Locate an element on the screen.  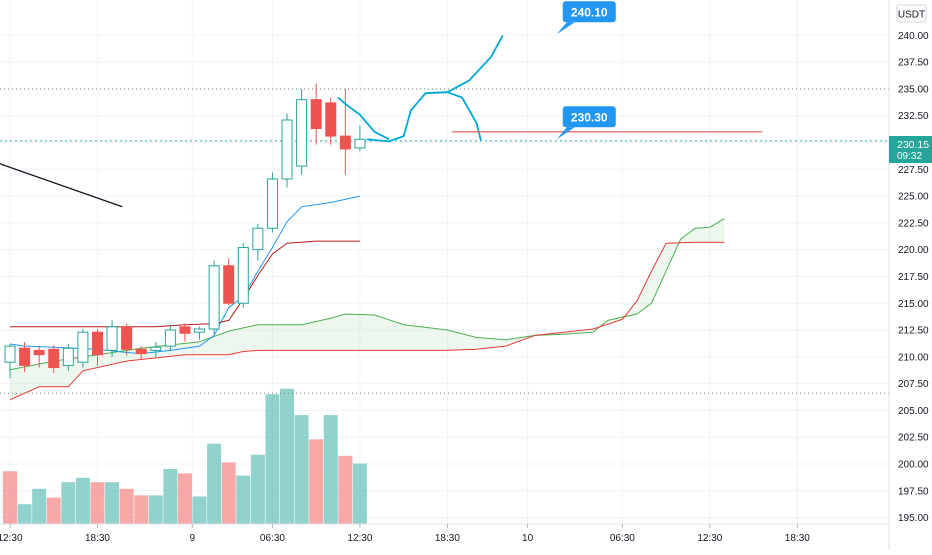
price-tick-label: 232.50 is located at coordinates (913, 116).